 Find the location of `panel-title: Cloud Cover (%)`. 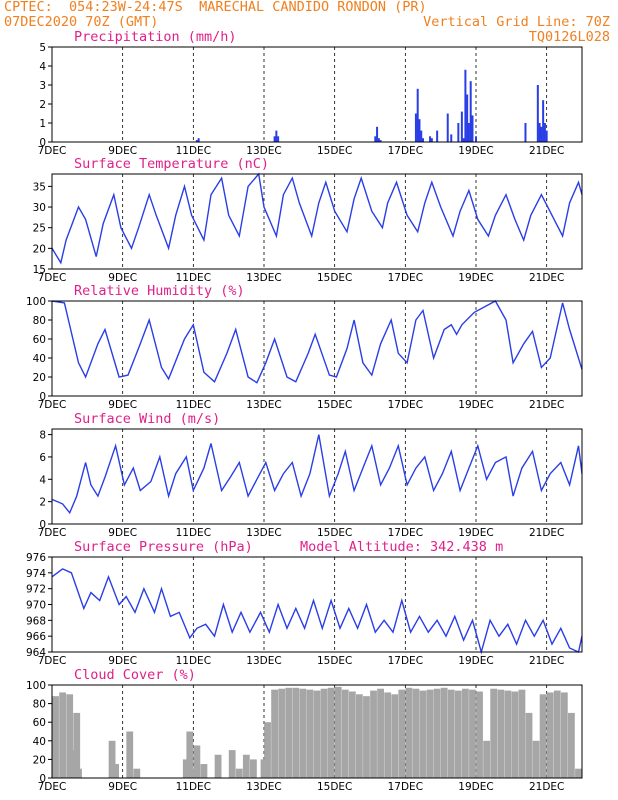

panel-title: Cloud Cover (%) is located at coordinates (135, 675).